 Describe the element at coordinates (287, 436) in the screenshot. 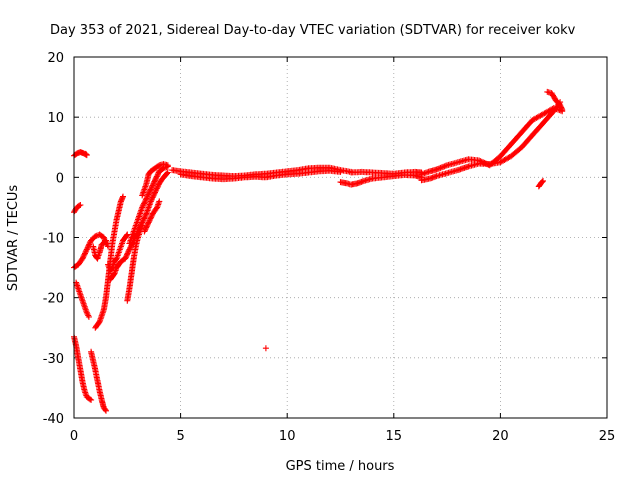

I see `x-tick-label: 10` at that location.